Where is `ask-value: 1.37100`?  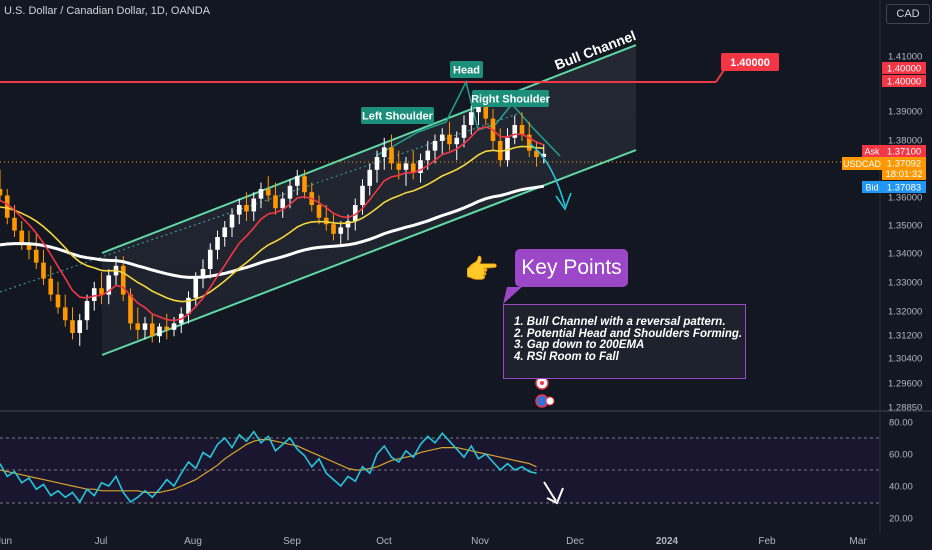
ask-value: 1.37100 is located at coordinates (904, 152).